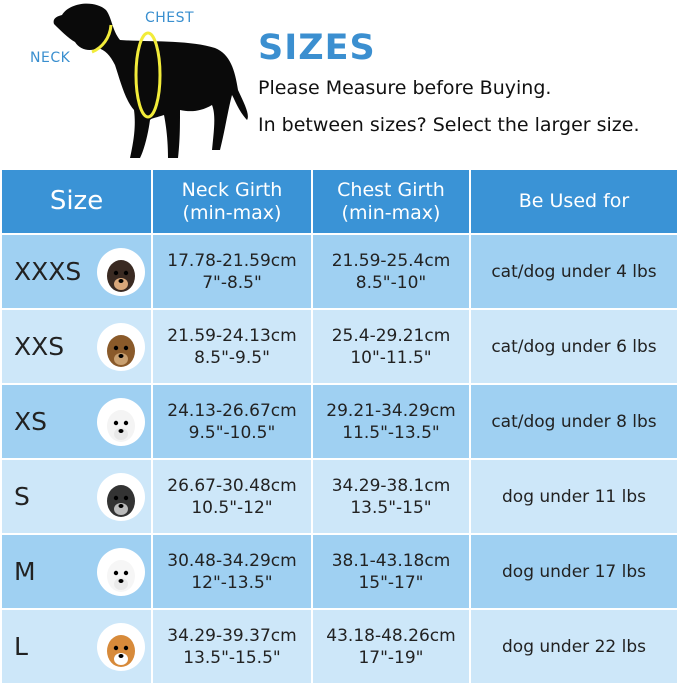 This screenshot has width=679, height=685. Describe the element at coordinates (232, 212) in the screenshot. I see `header-neck-line2: (min-max)` at that location.